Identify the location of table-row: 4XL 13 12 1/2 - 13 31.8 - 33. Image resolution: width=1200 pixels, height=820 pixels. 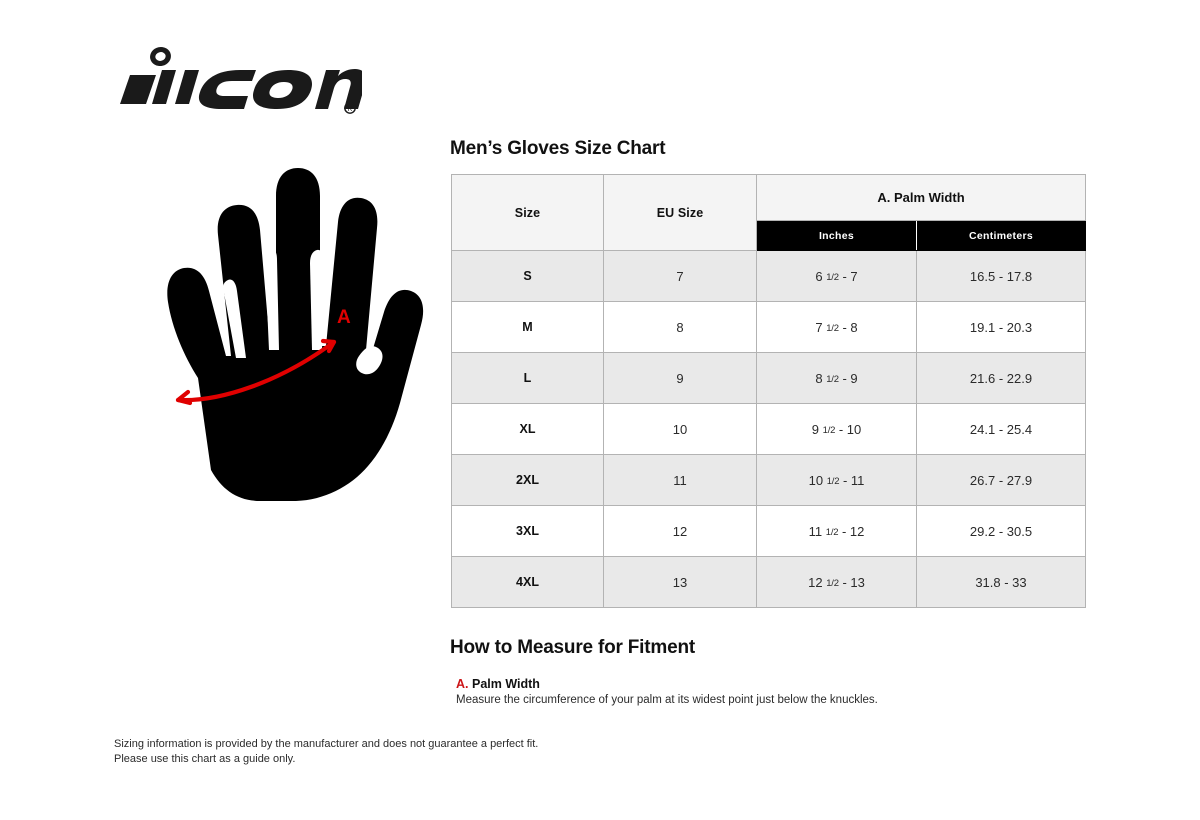
(768, 582).